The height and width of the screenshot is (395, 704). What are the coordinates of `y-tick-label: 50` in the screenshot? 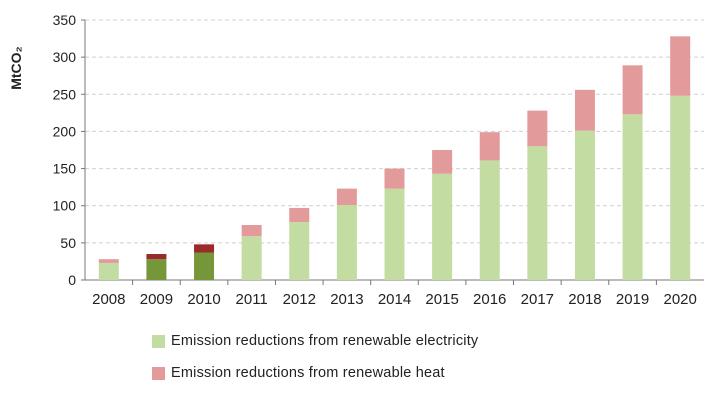 It's located at (68, 243).